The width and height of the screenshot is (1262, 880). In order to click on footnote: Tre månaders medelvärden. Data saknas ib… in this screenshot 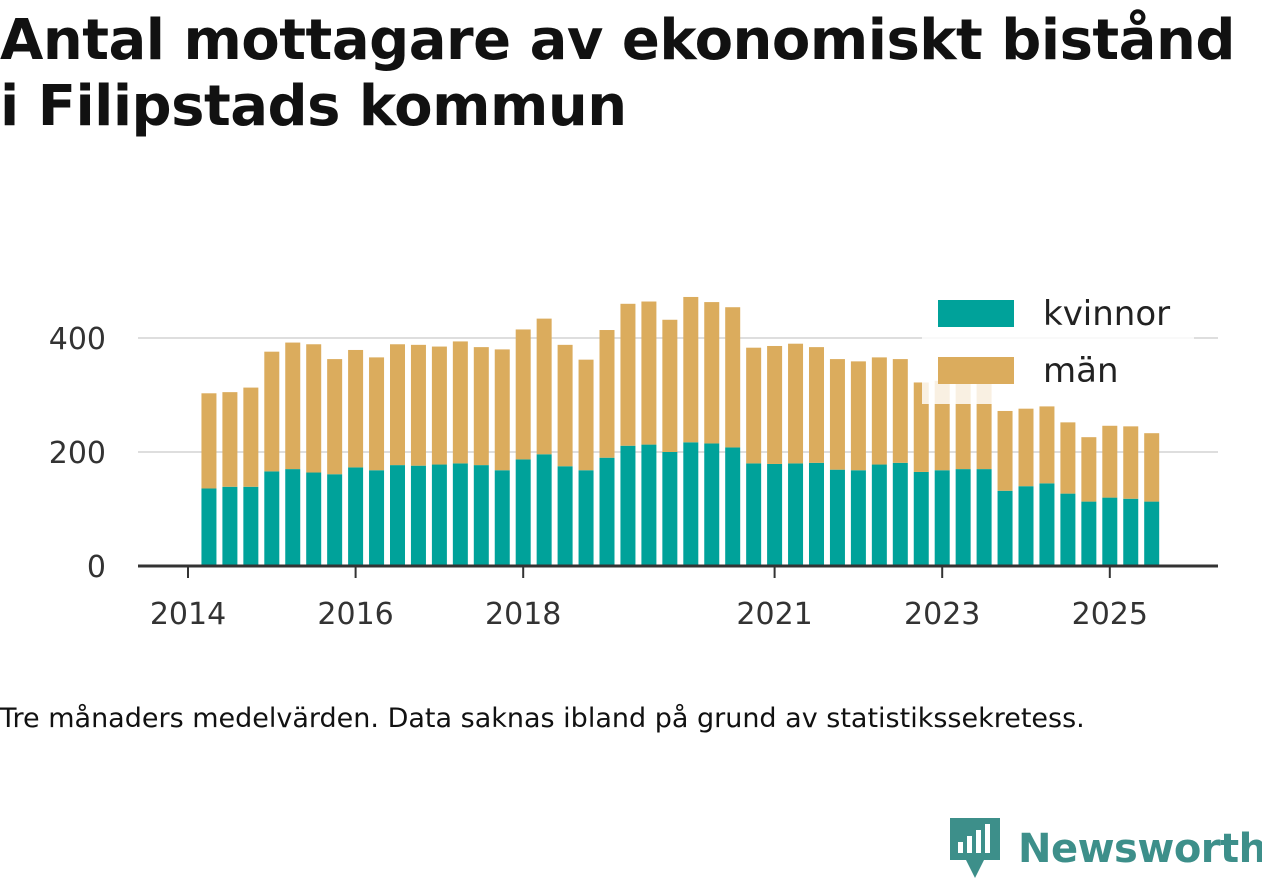, I will do `click(542, 718)`.